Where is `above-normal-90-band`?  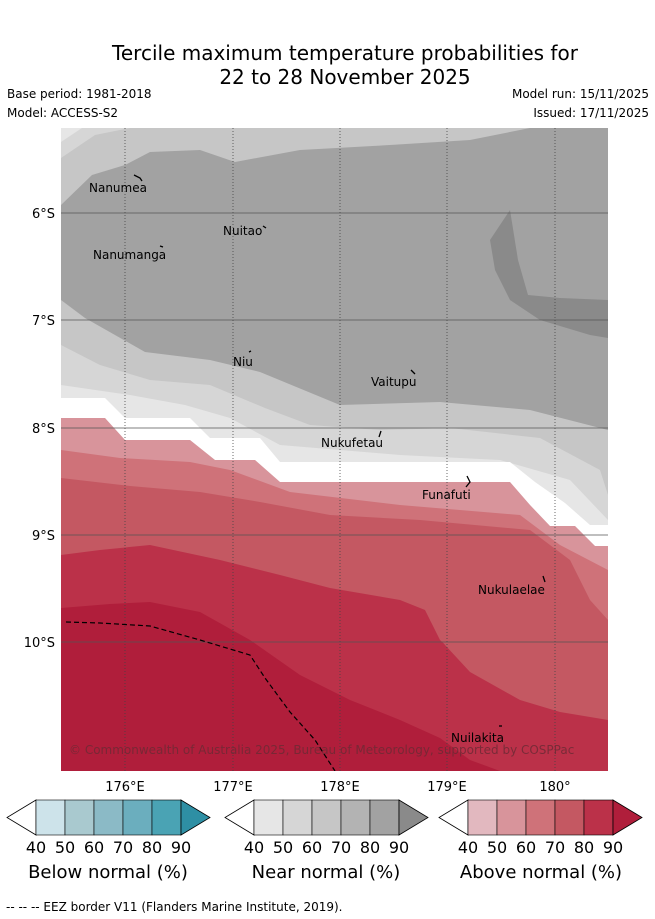
above-normal-90-band is located at coordinates (280, 686).